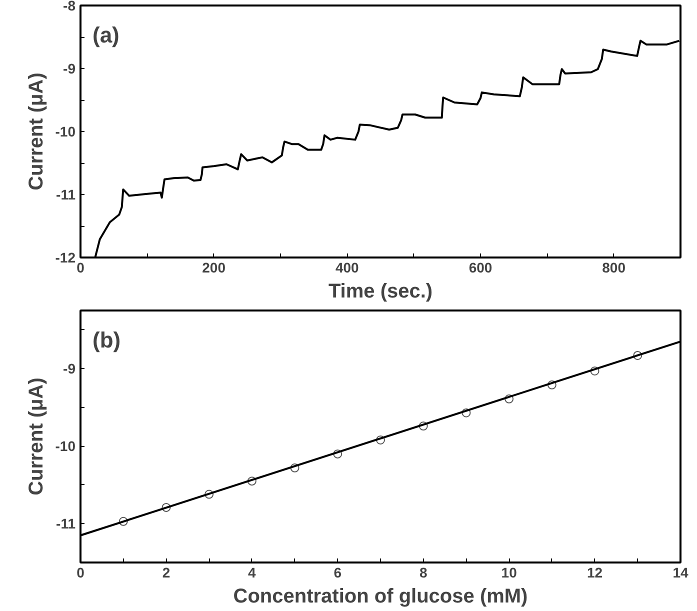  I want to click on x-tick-label: 6, so click(338, 572).